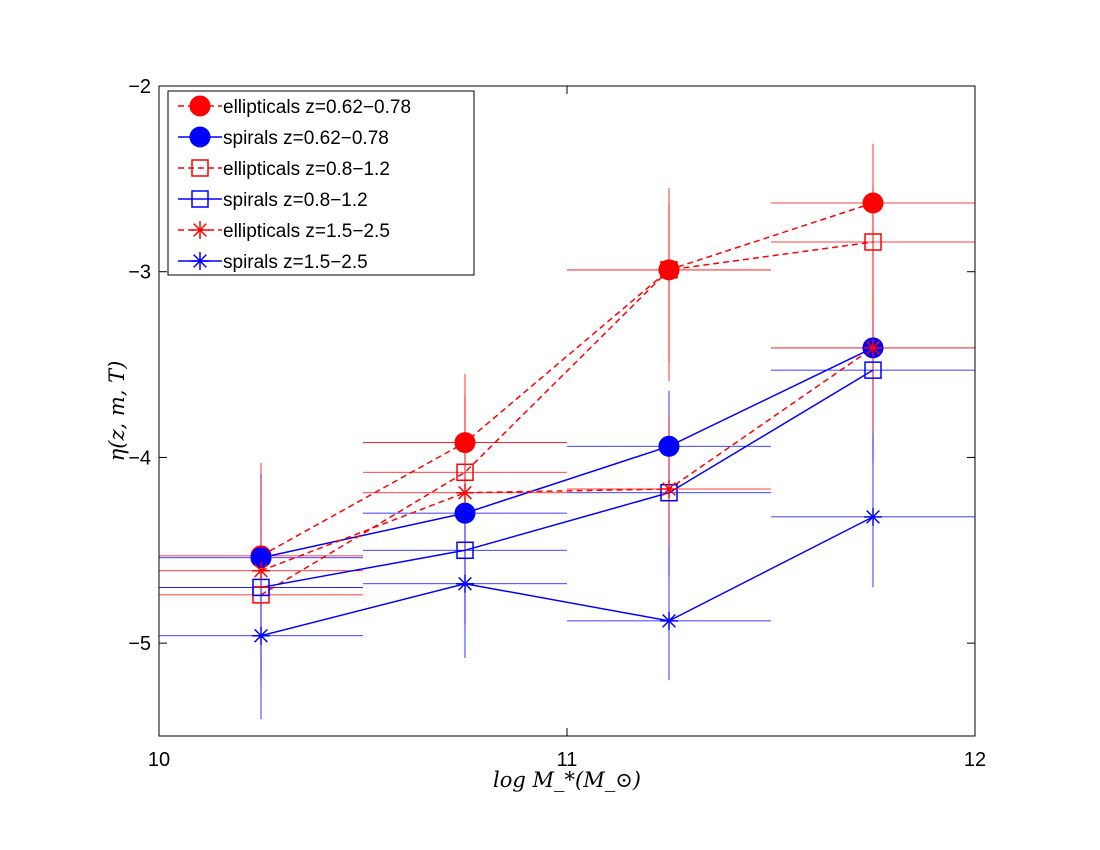 The width and height of the screenshot is (1100, 850). What do you see at coordinates (139, 644) in the screenshot?
I see `y-tick-label: −5` at bounding box center [139, 644].